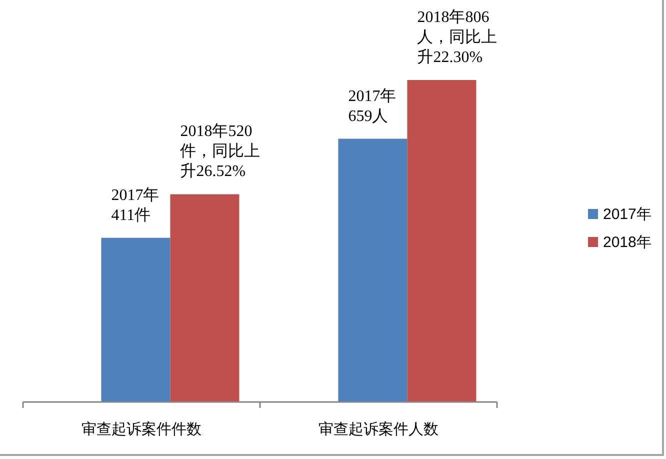 The width and height of the screenshot is (666, 459). Describe the element at coordinates (627, 214) in the screenshot. I see `legend-label: 2017年` at that location.